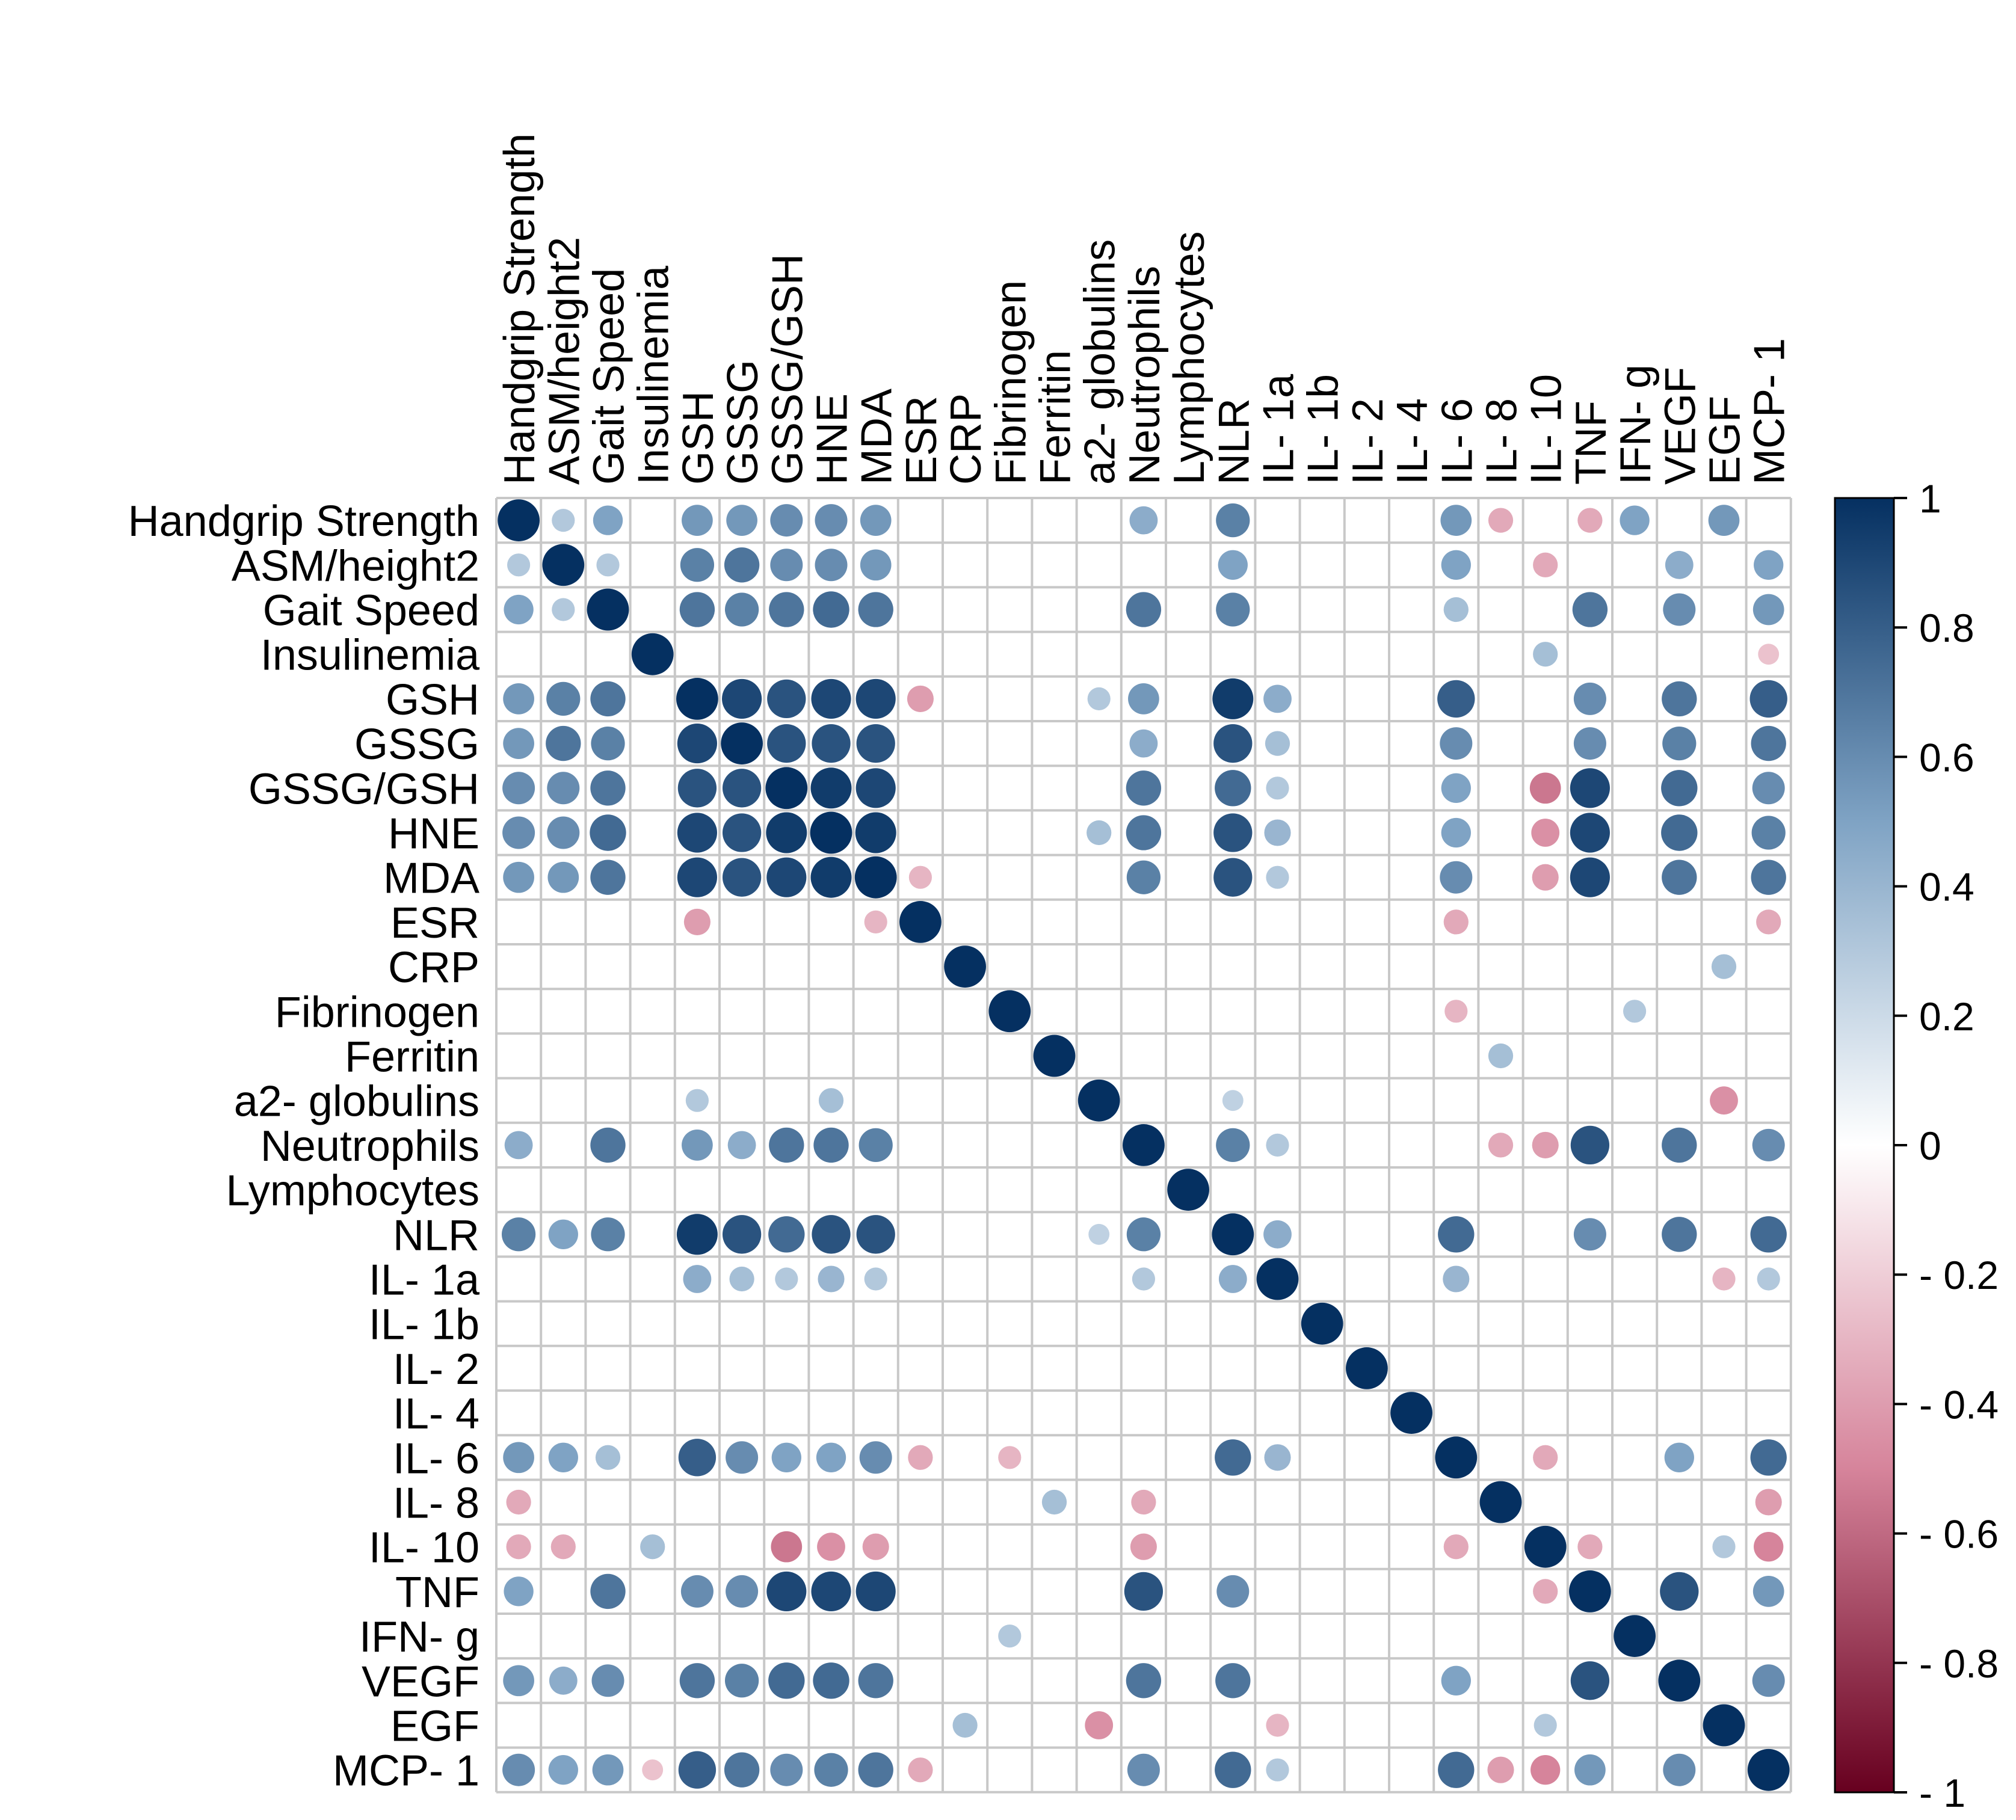 This screenshot has width=2016, height=1820. Describe the element at coordinates (608, 1591) in the screenshot. I see `corr-circle-tnf-x-gait-speed` at that location.